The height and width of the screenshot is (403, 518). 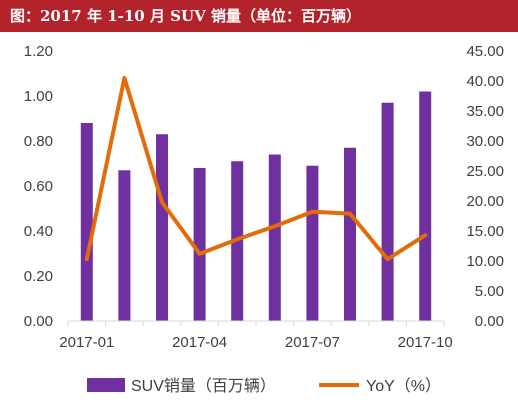 I want to click on right-tick-label: 15.00, so click(x=485, y=231).